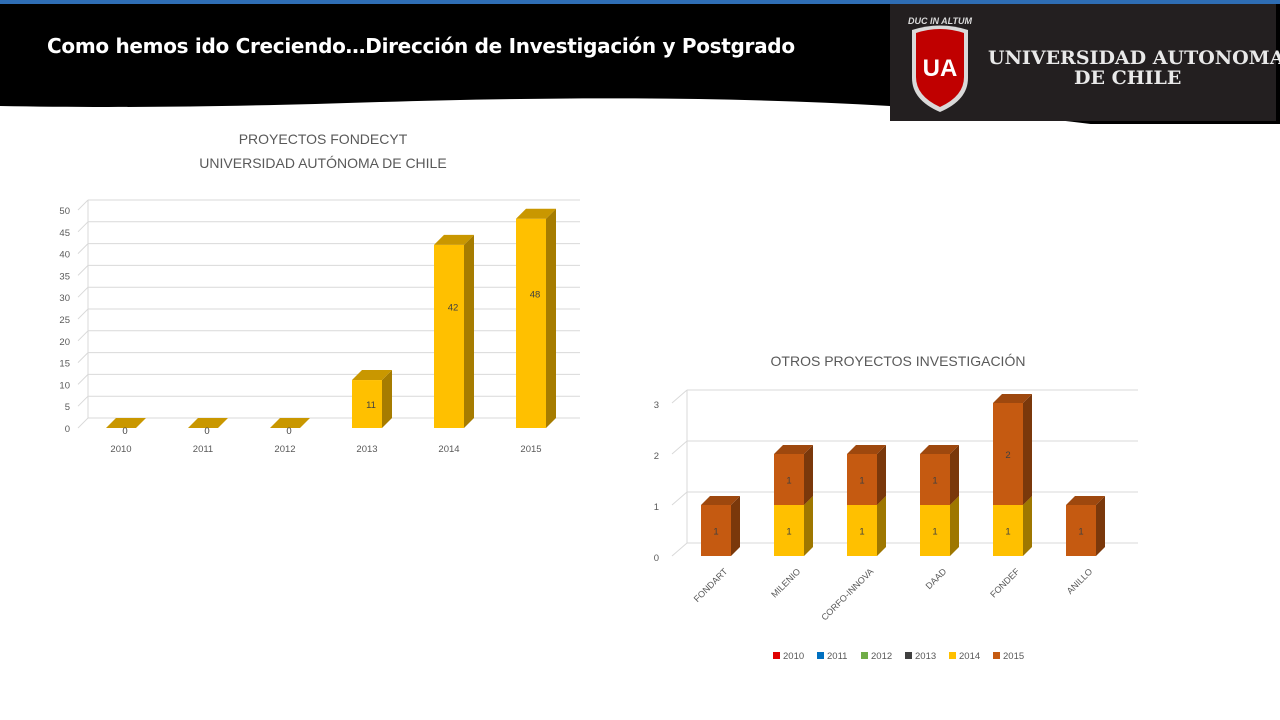 The width and height of the screenshot is (1280, 720). Describe the element at coordinates (1080, 581) in the screenshot. I see `chart2-xtick-label: ANILLO` at that location.